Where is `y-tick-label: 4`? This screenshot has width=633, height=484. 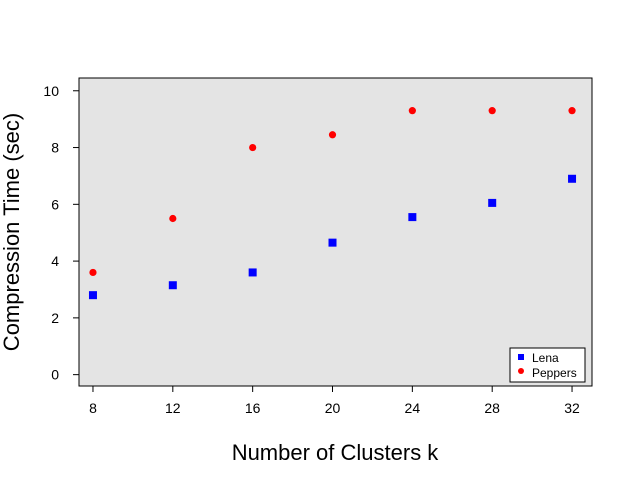 y-tick-label: 4 is located at coordinates (55, 261).